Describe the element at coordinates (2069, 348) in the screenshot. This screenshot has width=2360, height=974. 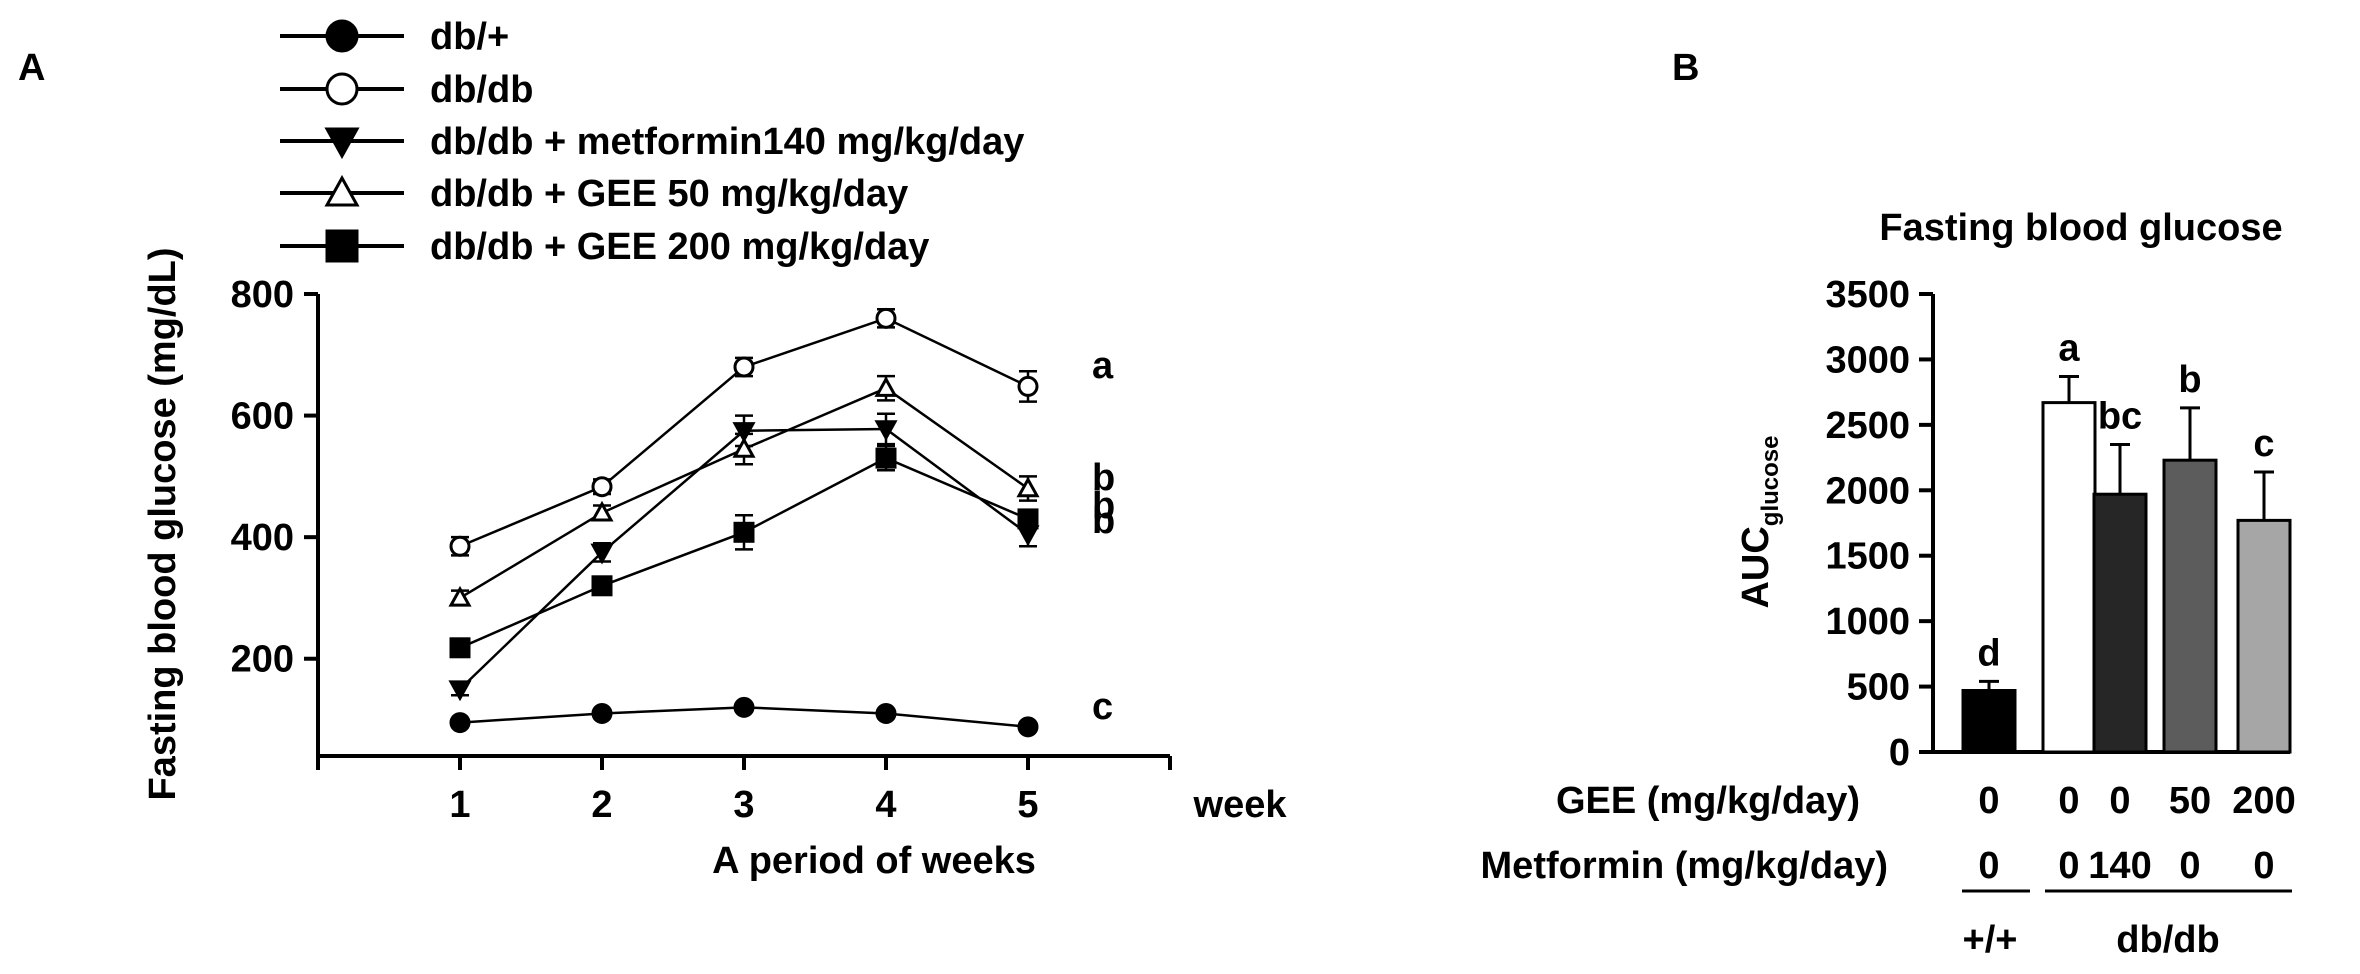
I see `bar-significance-letter: a` at that location.